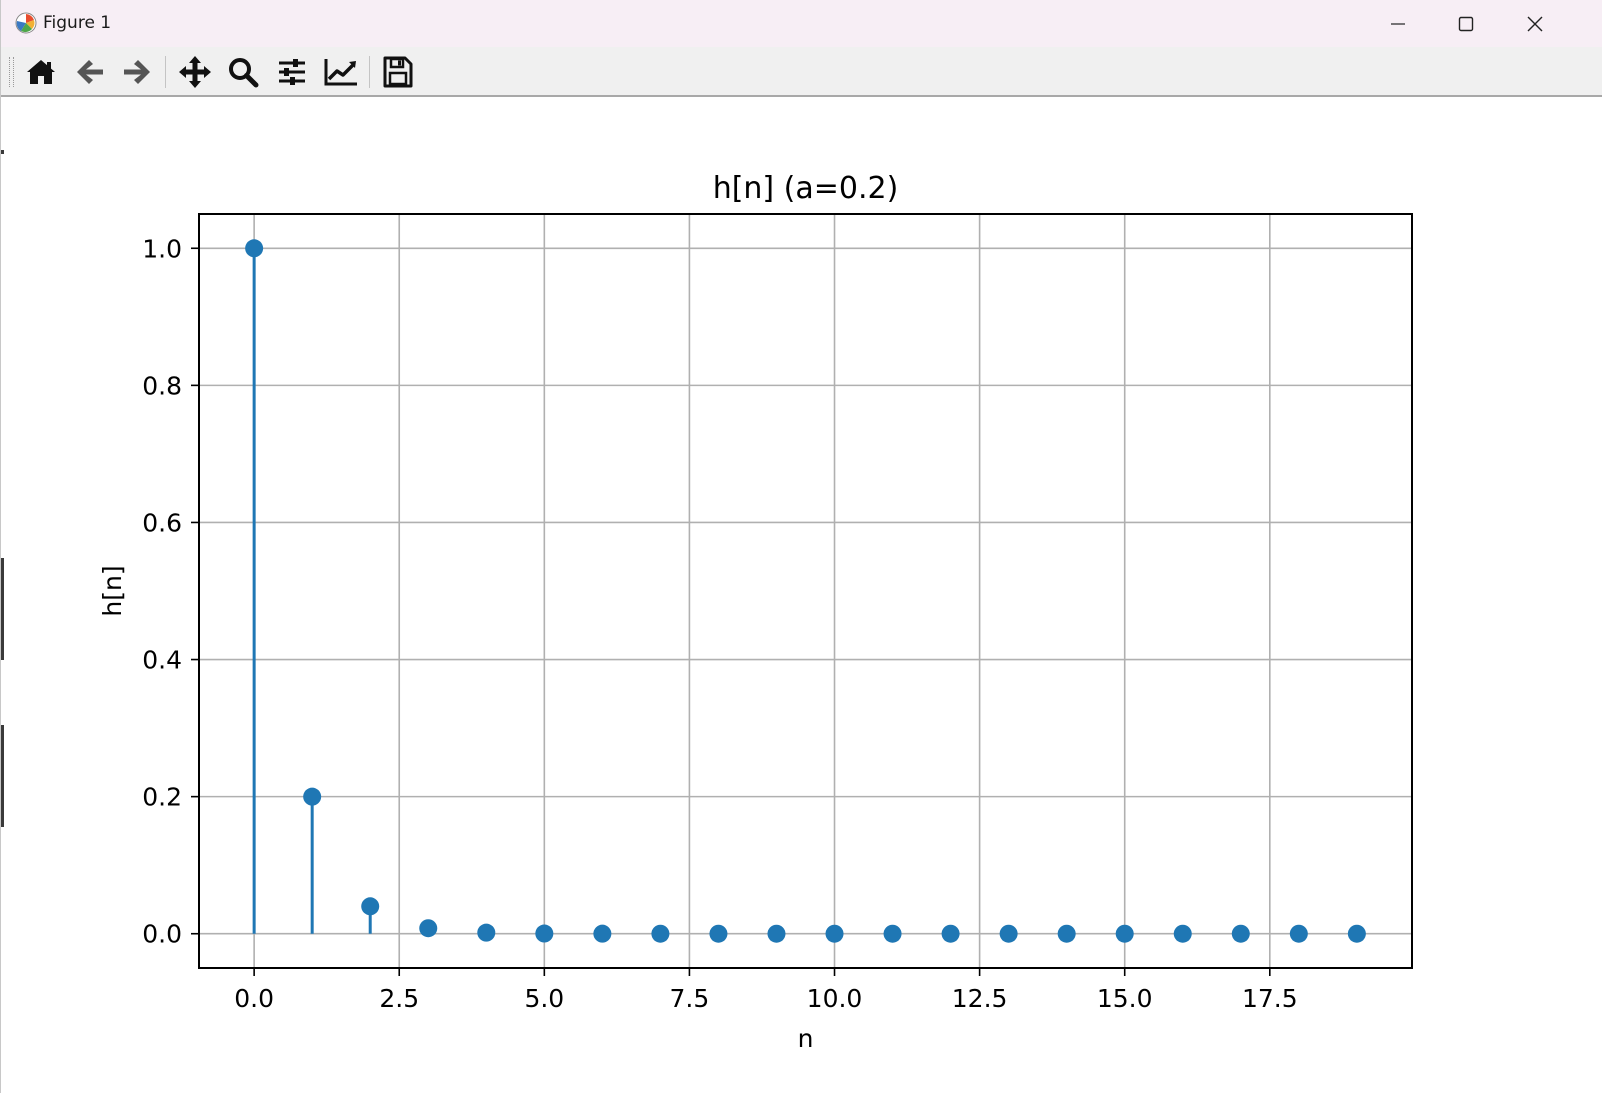  I want to click on zoom-button, so click(243, 72).